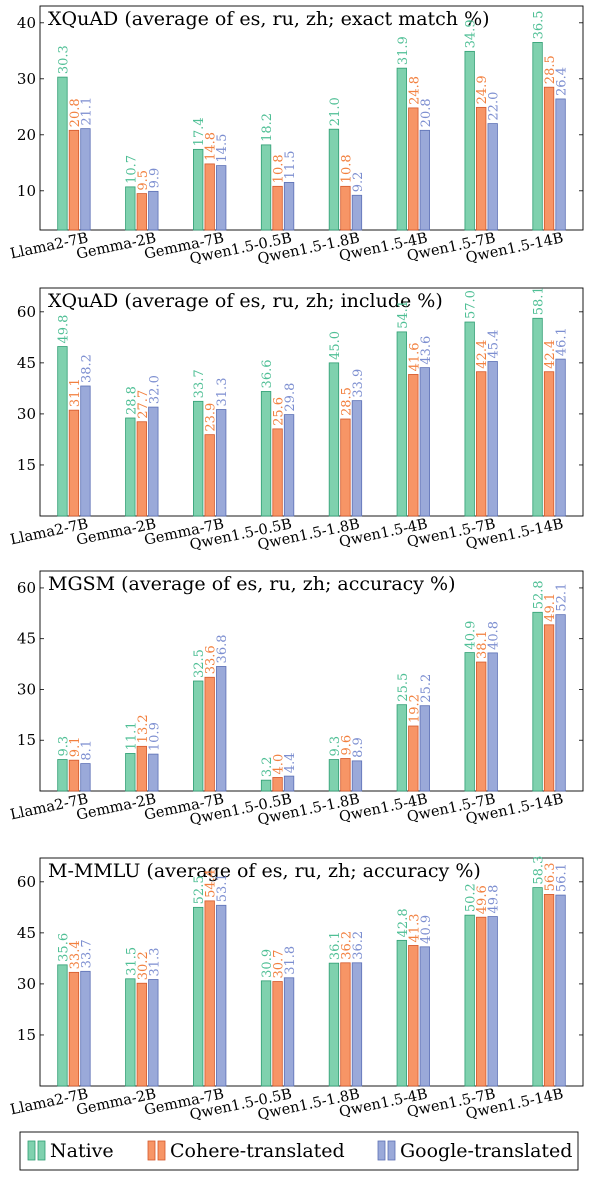 The height and width of the screenshot is (1193, 597). Describe the element at coordinates (26, 23) in the screenshot. I see `y-tick-label: 40` at that location.